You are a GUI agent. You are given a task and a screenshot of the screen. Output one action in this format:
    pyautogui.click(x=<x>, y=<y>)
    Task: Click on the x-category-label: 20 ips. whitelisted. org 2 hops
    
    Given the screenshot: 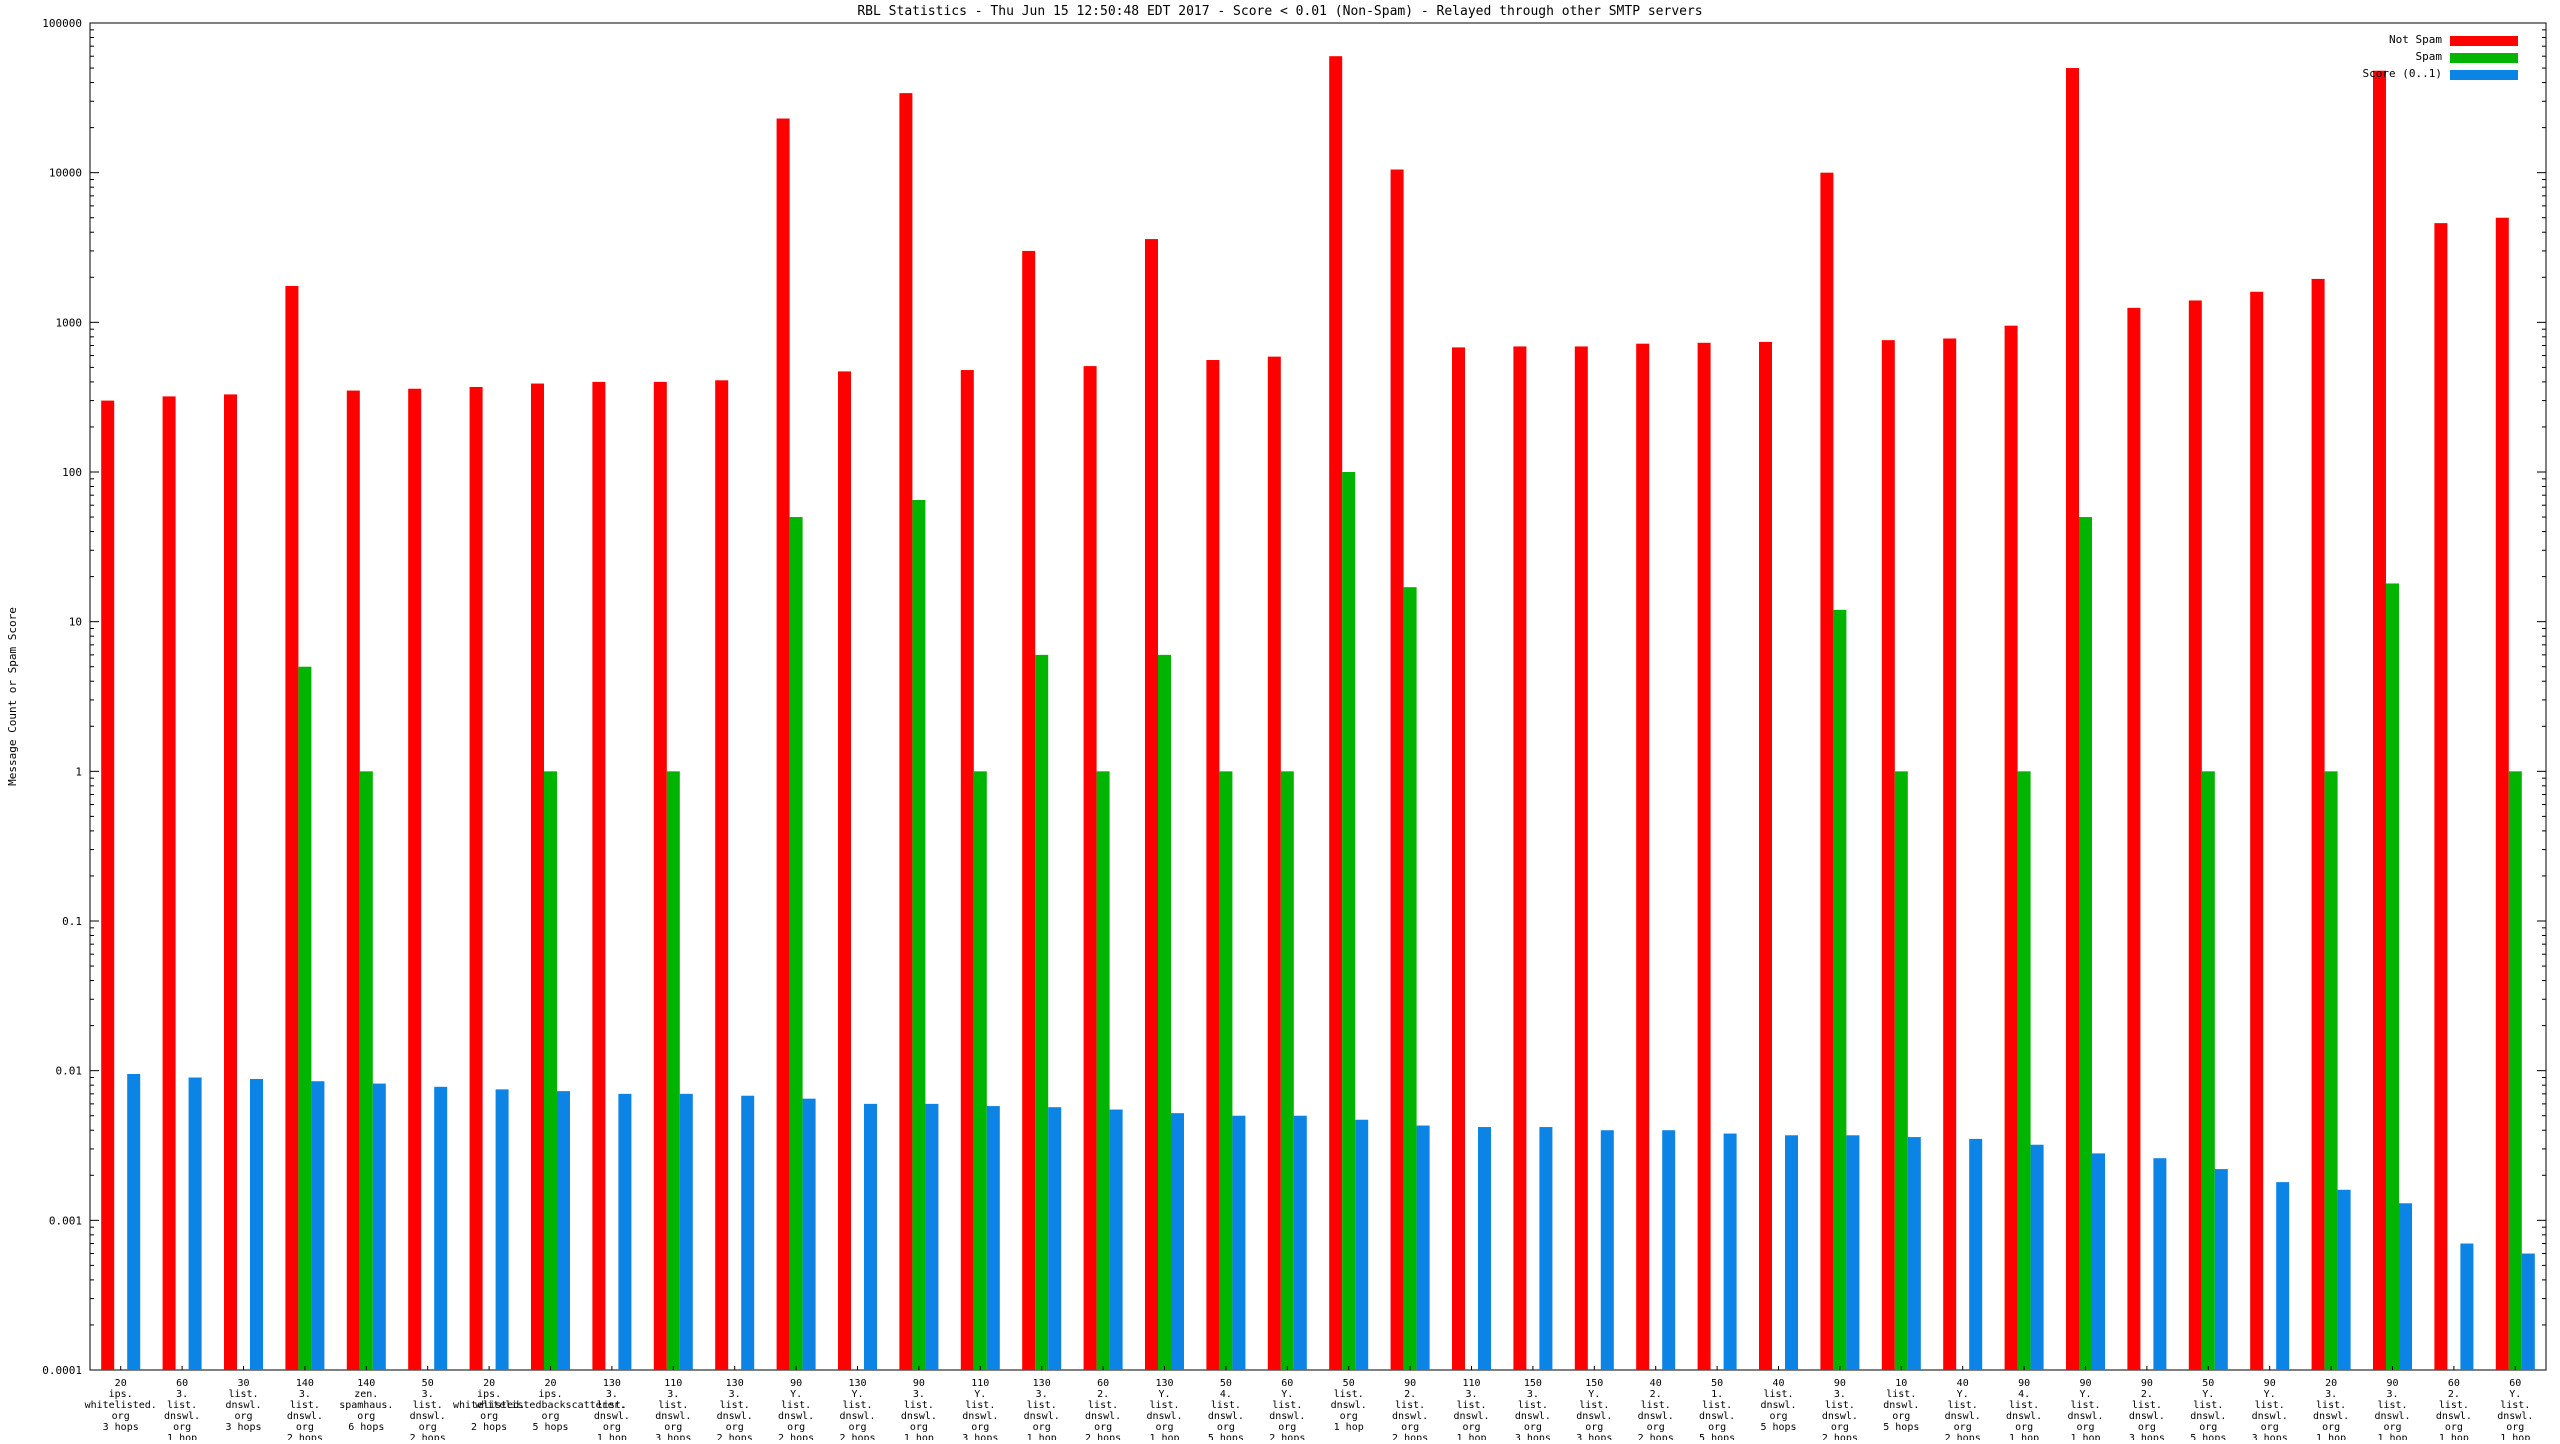 What is the action you would take?
    pyautogui.click(x=489, y=1405)
    